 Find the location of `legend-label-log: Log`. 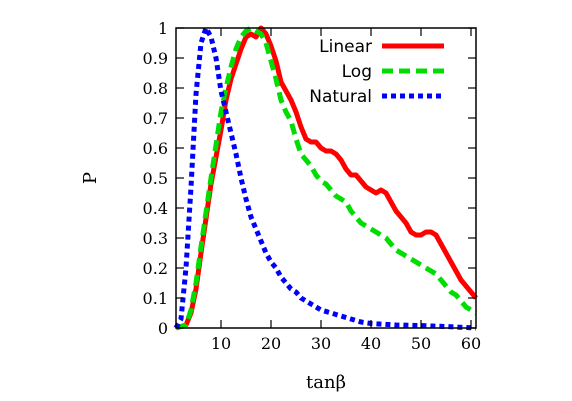

legend-label-log: Log is located at coordinates (357, 72).